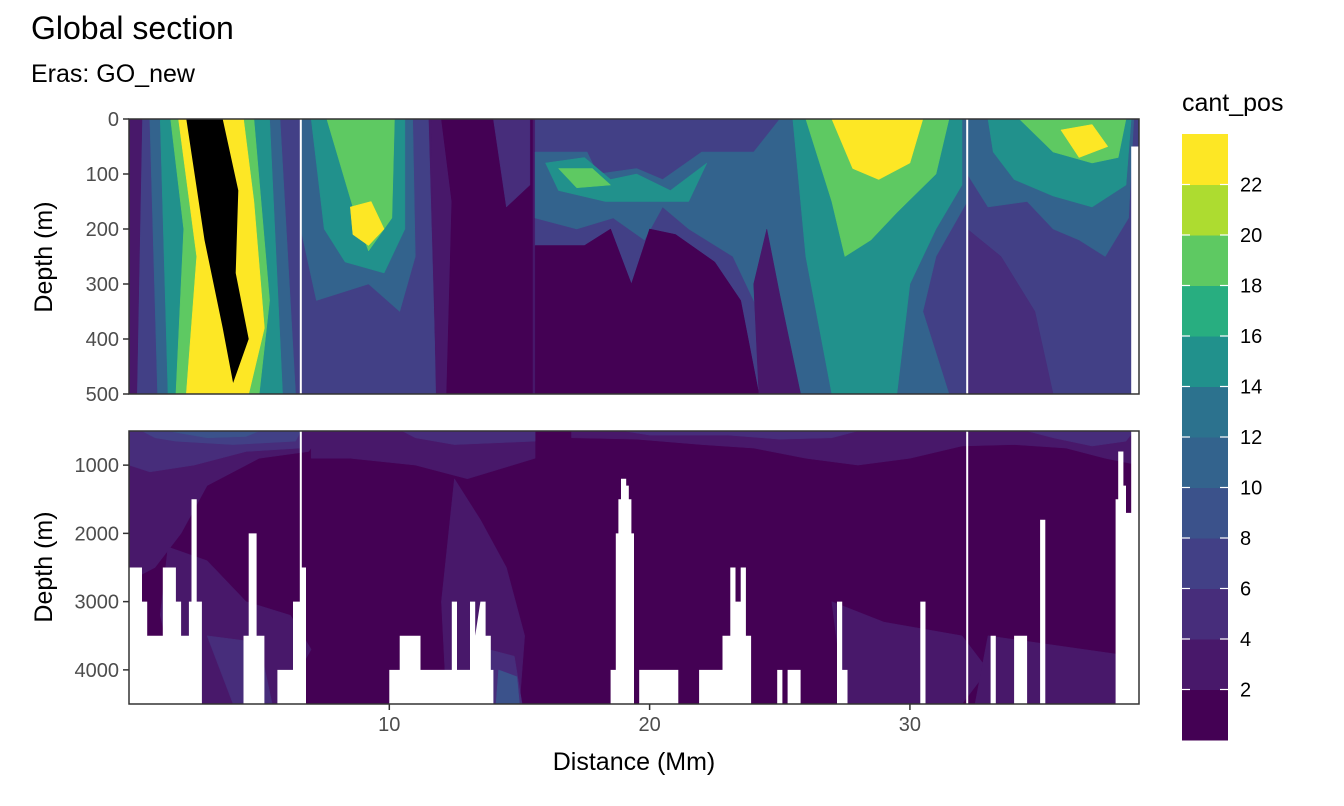  Describe the element at coordinates (1251, 186) in the screenshot. I see `legend-tick-label: 22` at that location.